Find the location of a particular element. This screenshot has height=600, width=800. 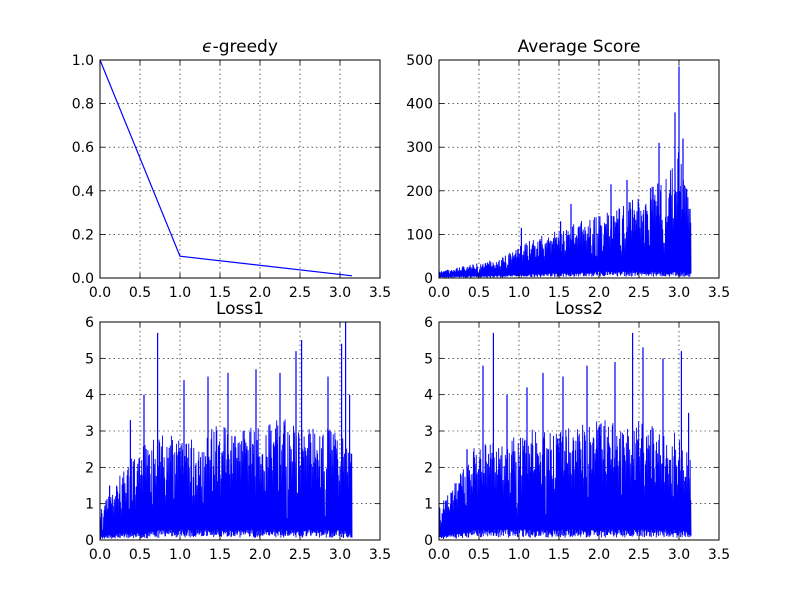

panel-loss2-title: Loss2 is located at coordinates (579, 309).